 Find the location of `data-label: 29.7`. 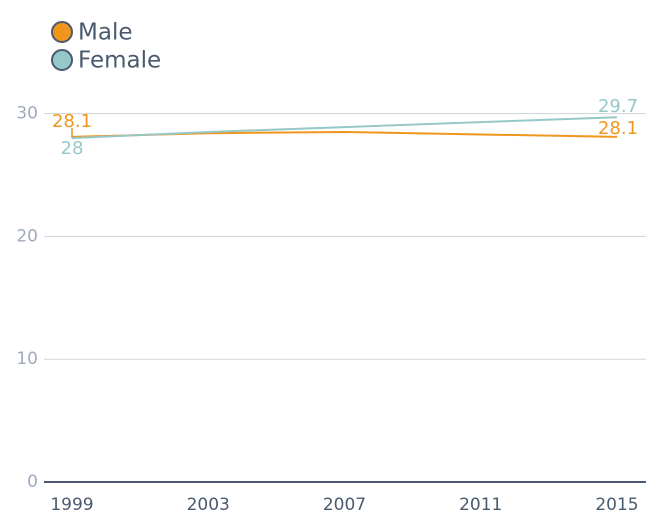

data-label: 29.7 is located at coordinates (618, 106).